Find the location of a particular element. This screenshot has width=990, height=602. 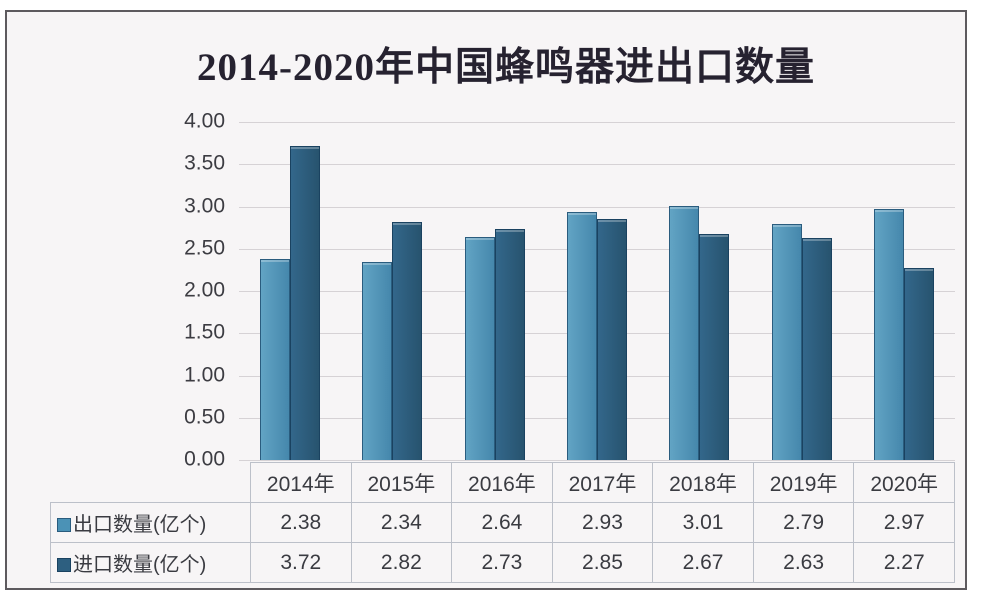

y-tick-label: 3.00 is located at coordinates (204, 206).